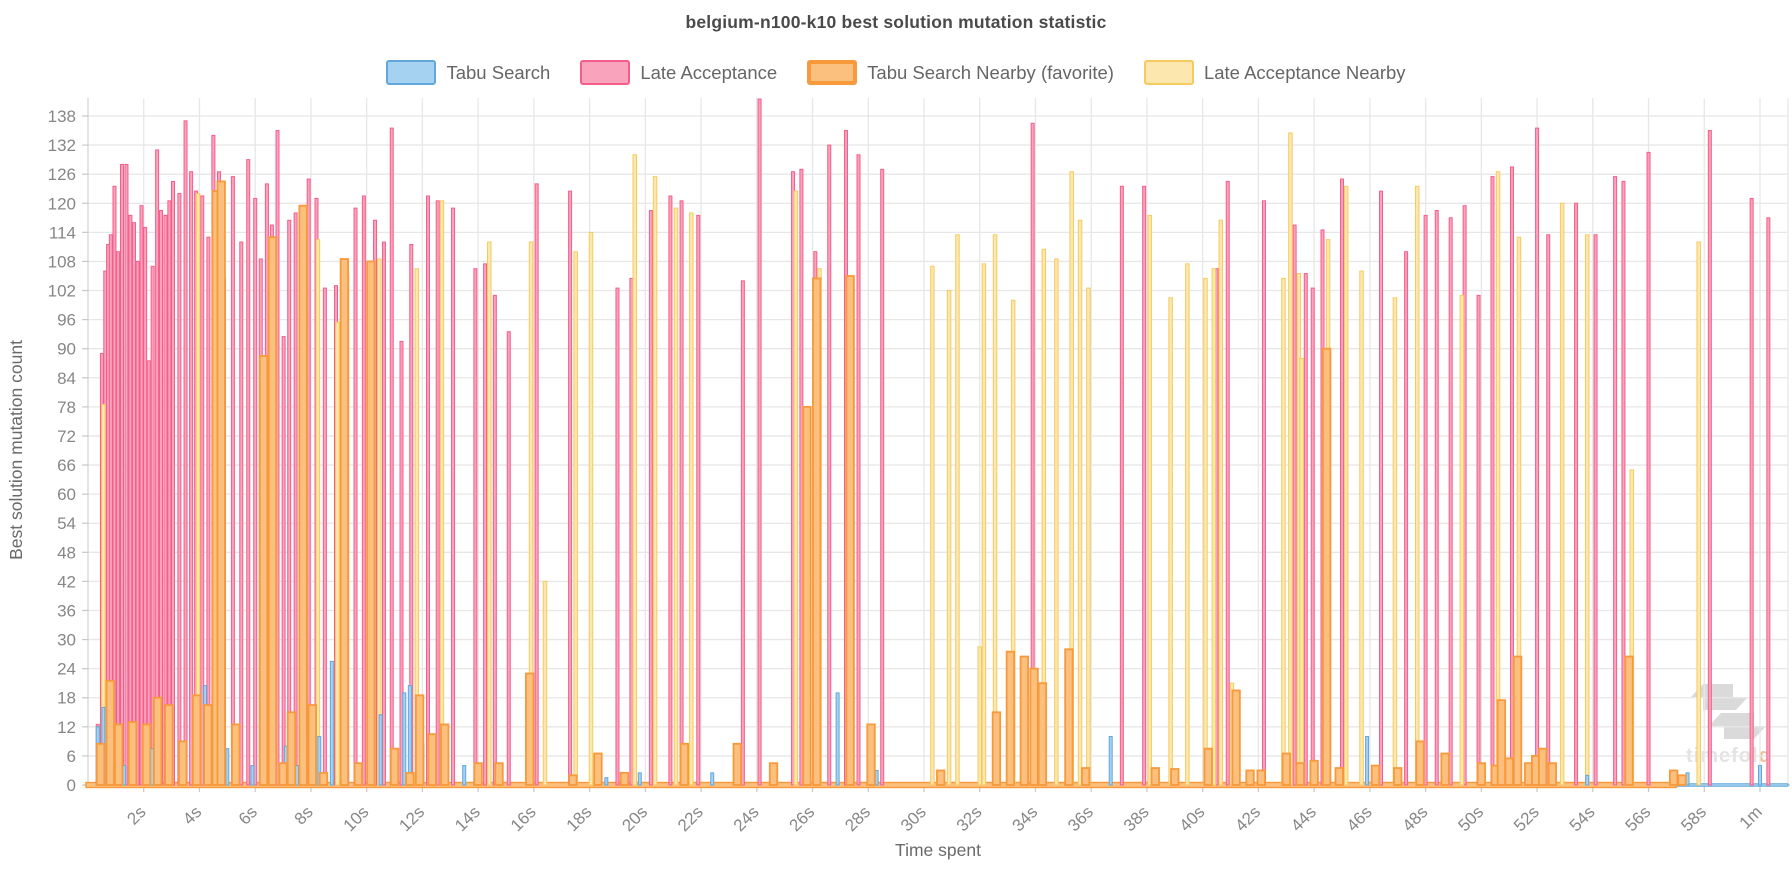 The height and width of the screenshot is (880, 1792). I want to click on x-tick-label: 22s, so click(690, 818).